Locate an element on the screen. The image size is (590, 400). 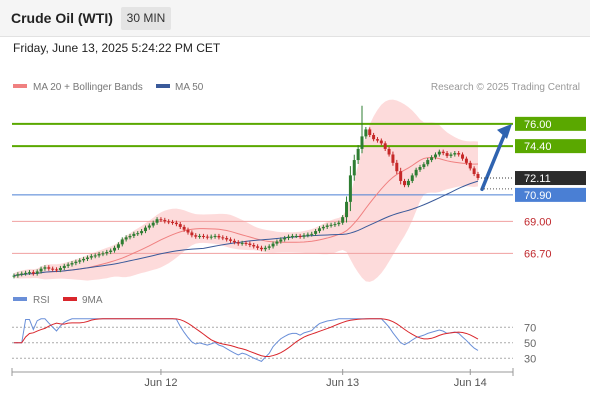
rsi-tick-30: 30 is located at coordinates (530, 359).